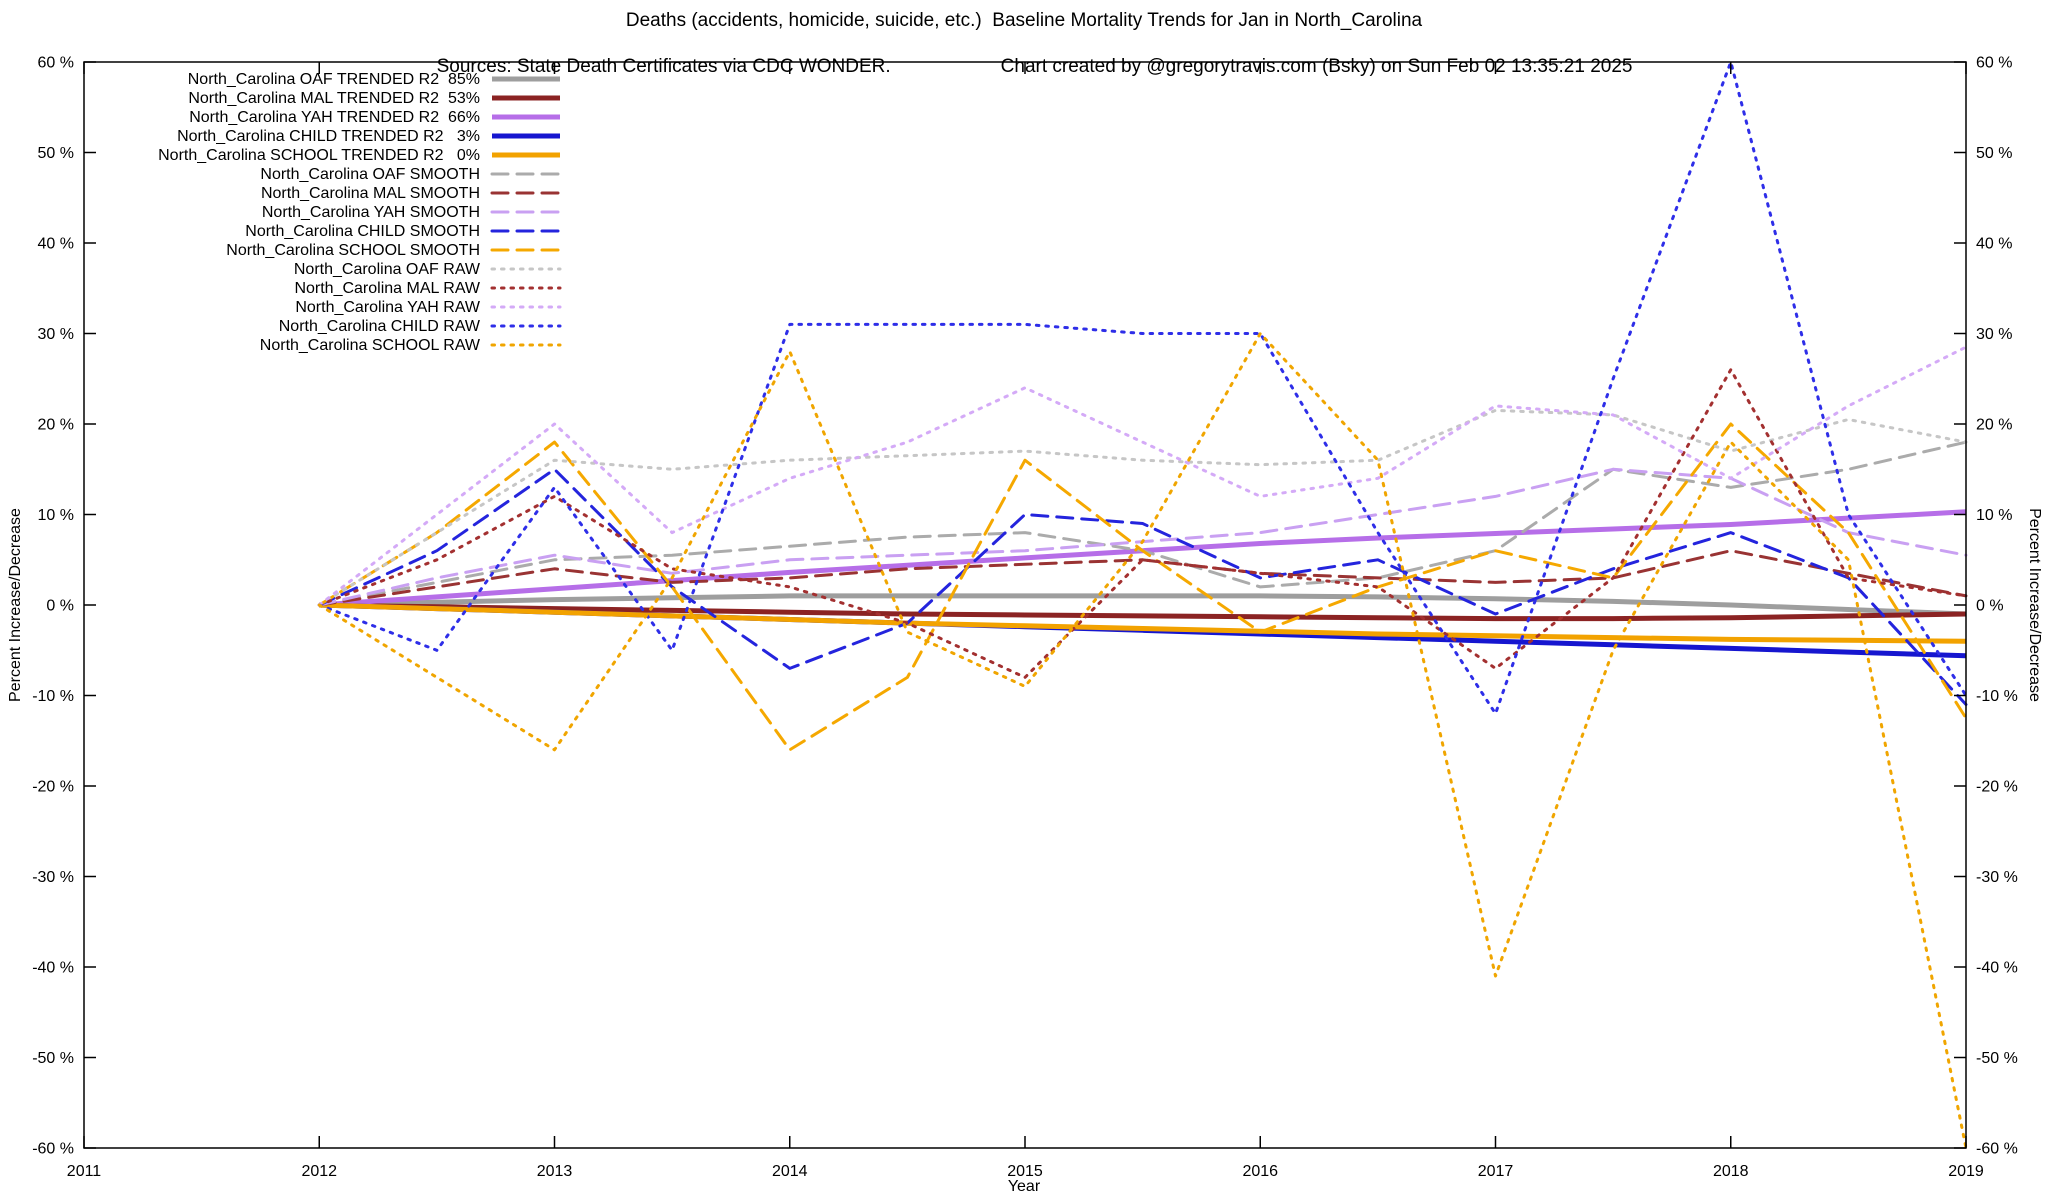  Describe the element at coordinates (53, 1058) in the screenshot. I see `y-tick-label-left: -50 %` at that location.